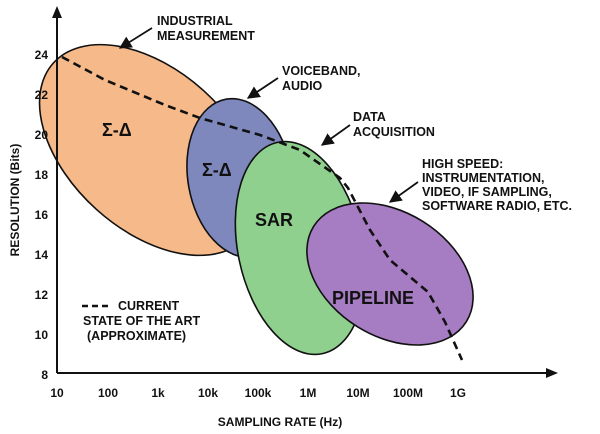 Image resolution: width=600 pixels, height=434 pixels. Describe the element at coordinates (206, 28) in the screenshot. I see `callout-industrial: INDUSTRIAL MEASUREMENT` at that location.